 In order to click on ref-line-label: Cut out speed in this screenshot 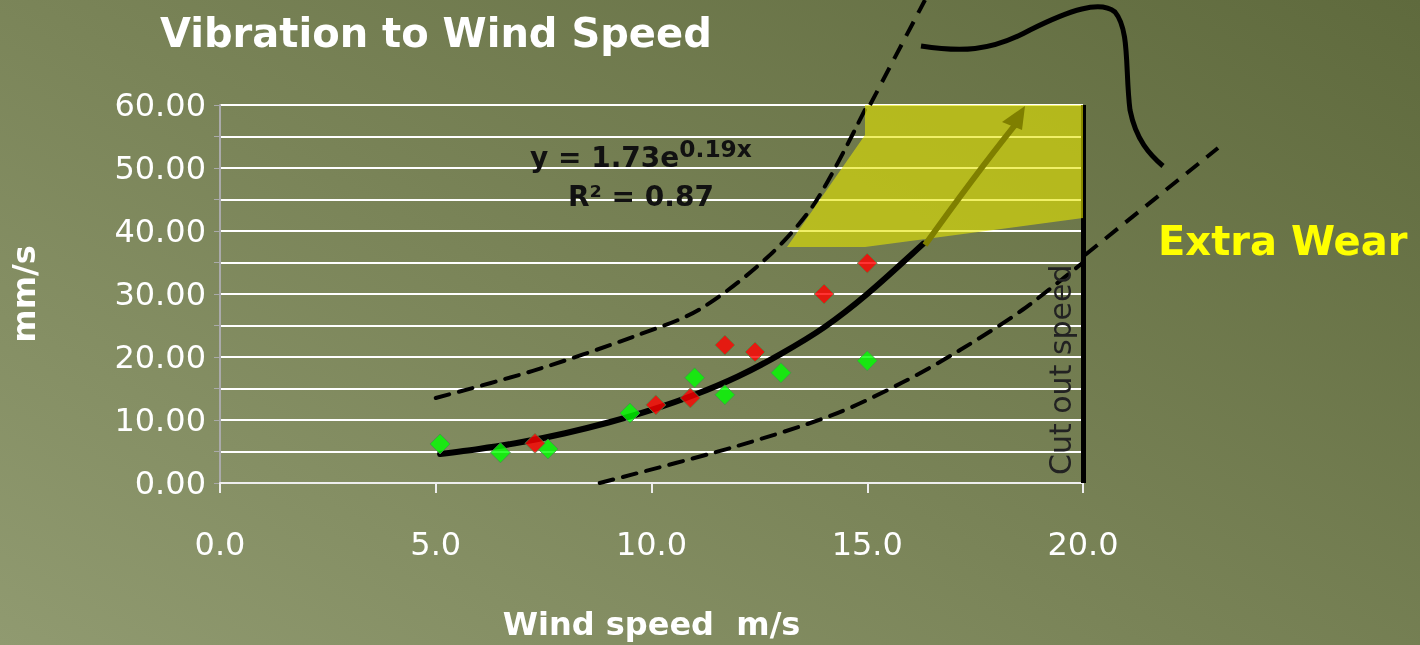, I will do `click(1060, 369)`.